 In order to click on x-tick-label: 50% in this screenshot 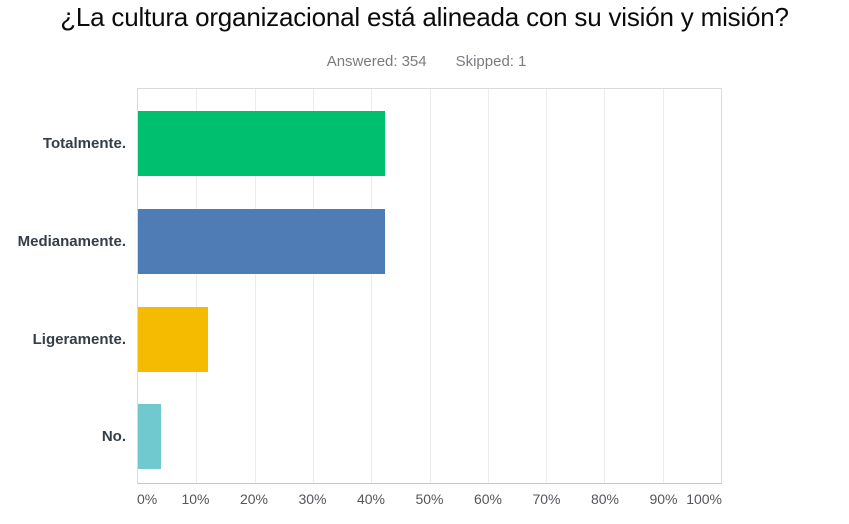, I will do `click(429, 499)`.